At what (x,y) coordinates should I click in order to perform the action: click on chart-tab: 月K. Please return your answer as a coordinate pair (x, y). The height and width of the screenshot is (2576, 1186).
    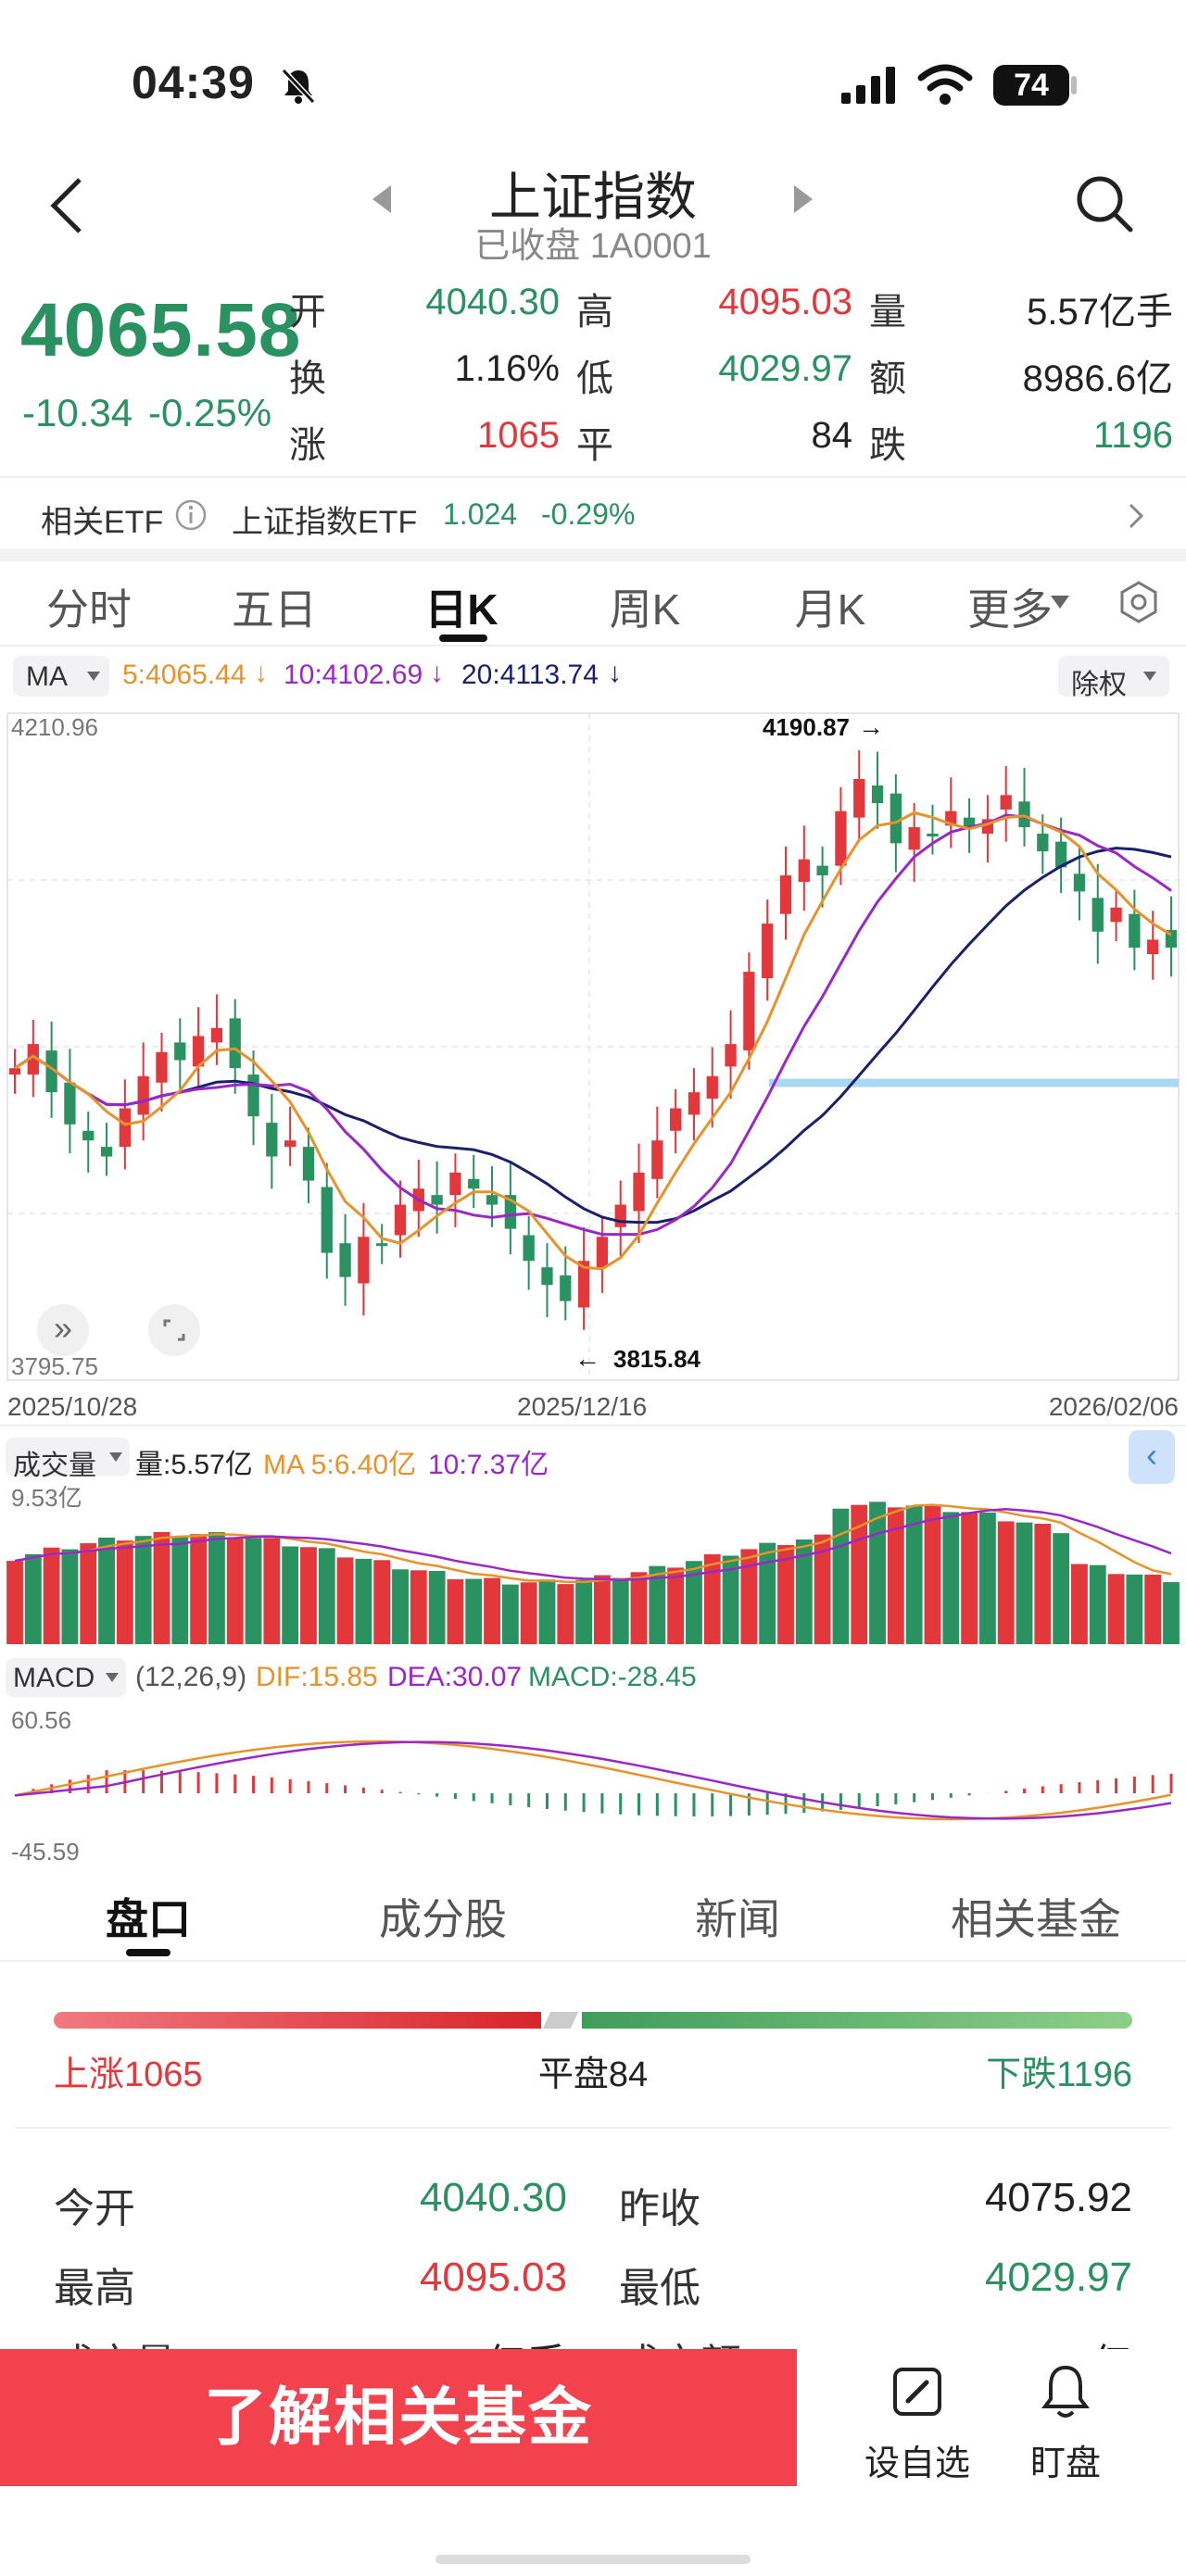
    Looking at the image, I should click on (830, 609).